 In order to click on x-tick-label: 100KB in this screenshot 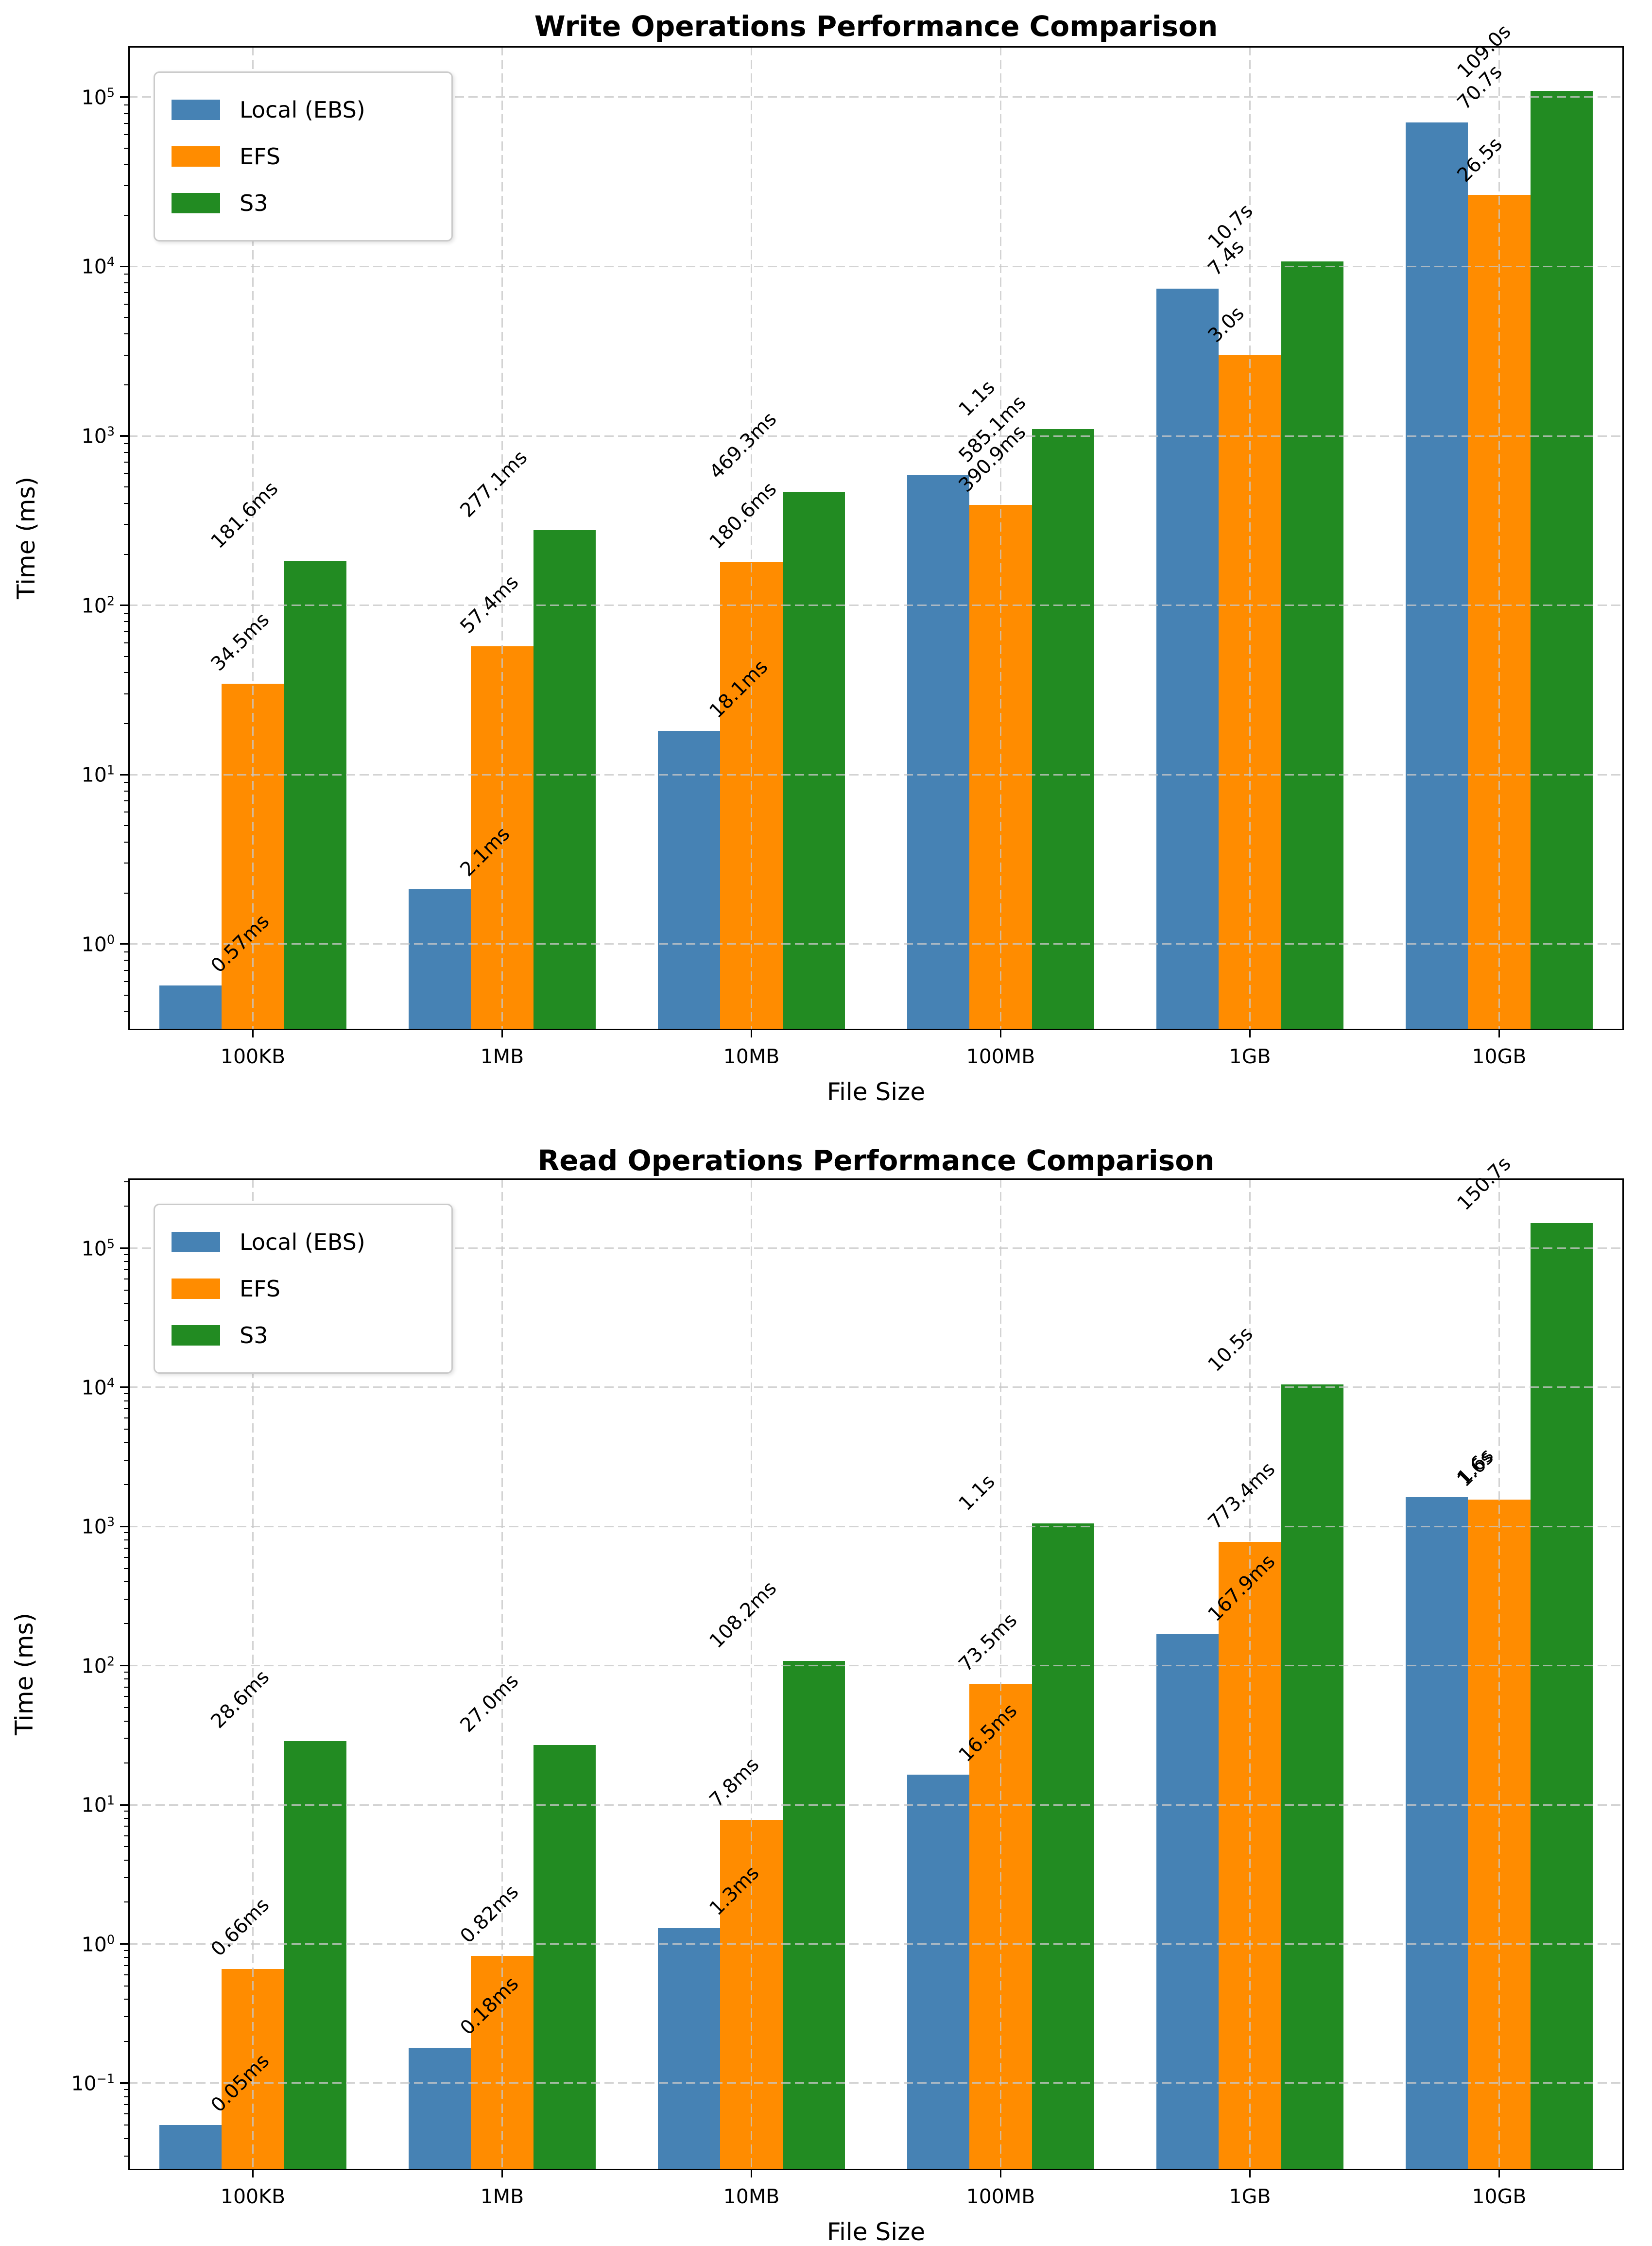, I will do `click(253, 1056)`.